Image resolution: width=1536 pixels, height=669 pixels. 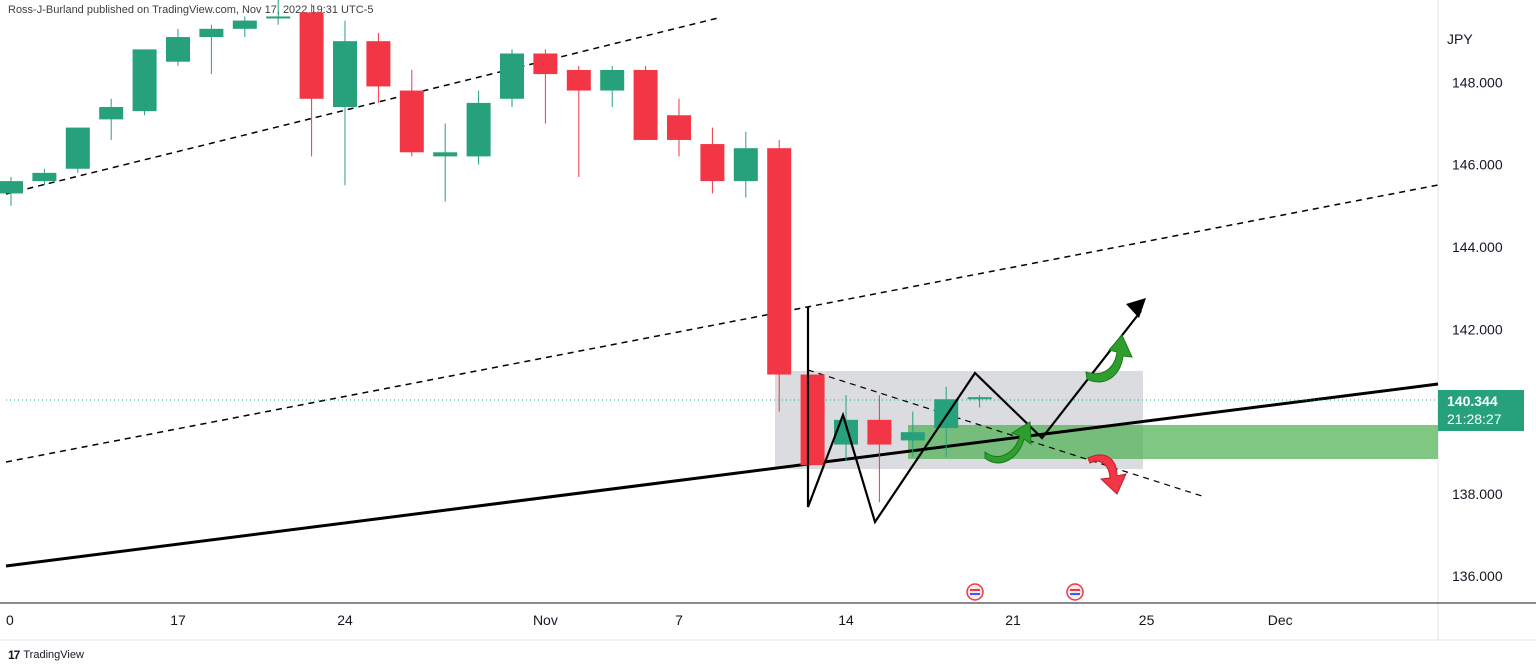 What do you see at coordinates (1477, 576) in the screenshot?
I see `price-tick-label: 136.000` at bounding box center [1477, 576].